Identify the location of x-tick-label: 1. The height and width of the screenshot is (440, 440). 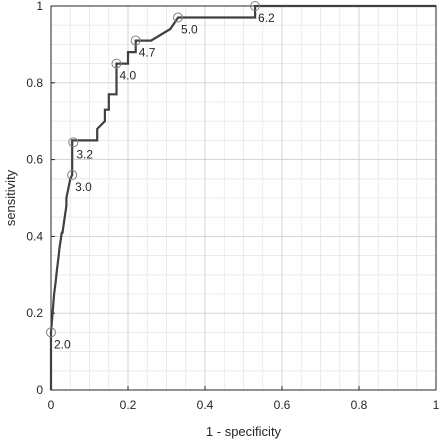
(436, 405).